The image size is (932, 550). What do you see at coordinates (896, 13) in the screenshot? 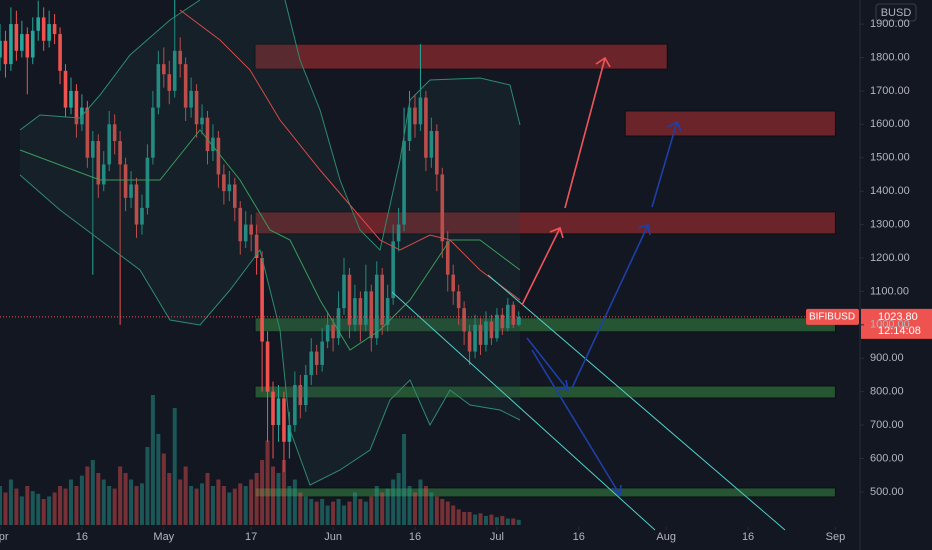
I see `axis-title: BUSD` at bounding box center [896, 13].